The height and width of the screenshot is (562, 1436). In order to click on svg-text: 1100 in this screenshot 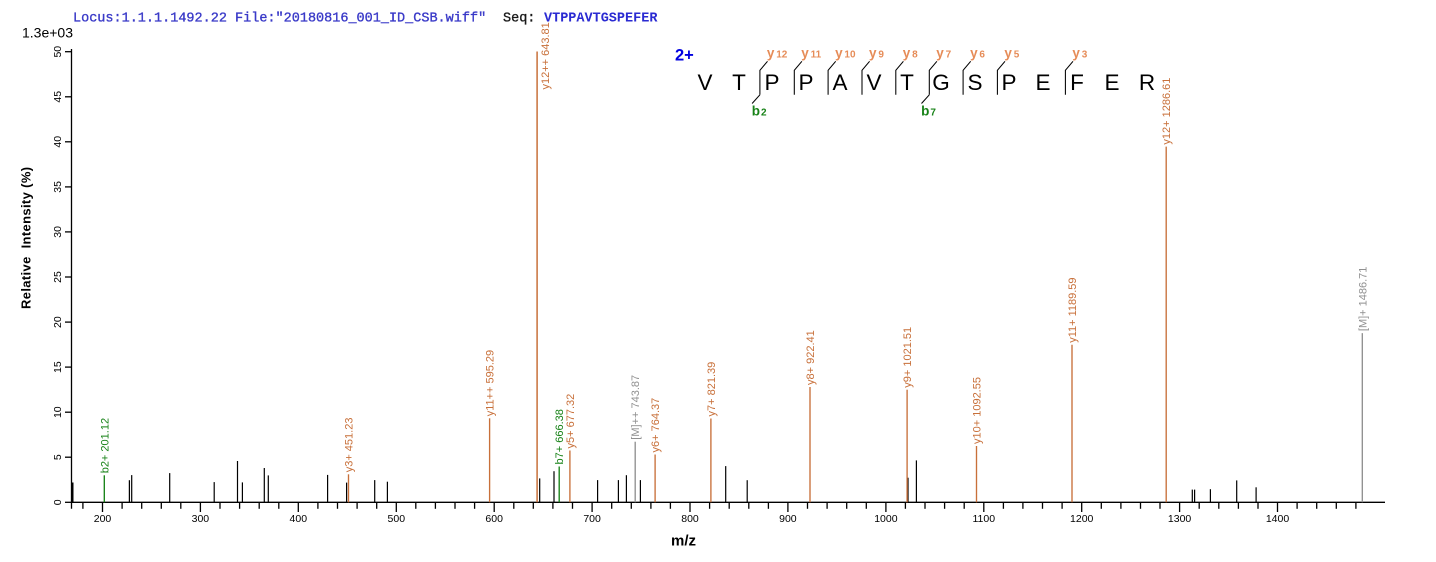, I will do `click(984, 519)`.